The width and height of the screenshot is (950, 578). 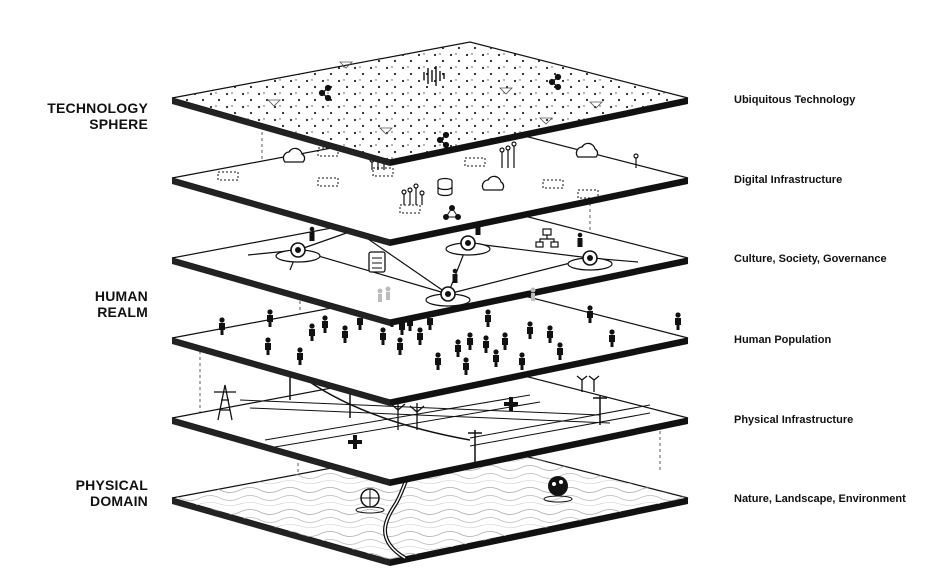 I want to click on layer-culture, so click(x=430, y=263).